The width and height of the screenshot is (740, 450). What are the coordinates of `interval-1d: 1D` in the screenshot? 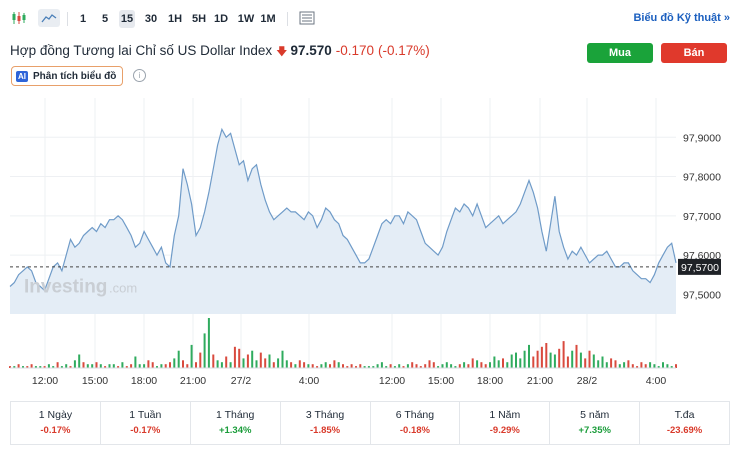 It's located at (221, 19).